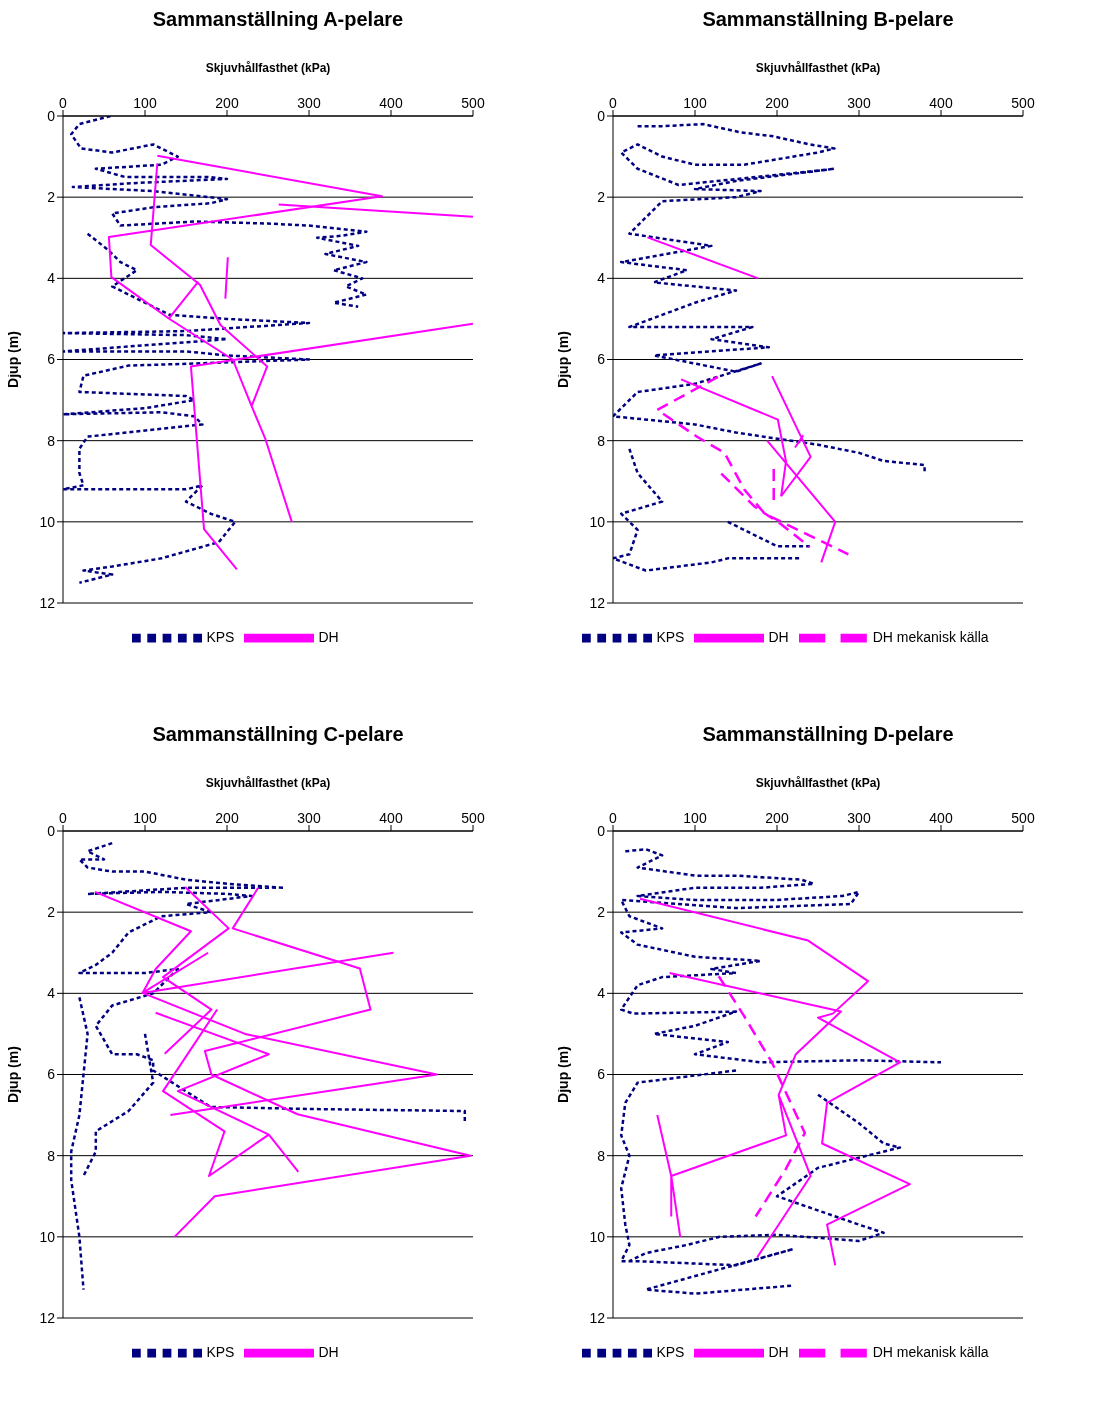  Describe the element at coordinates (828, 20) in the screenshot. I see `chart-title: Sammanställning B-pelare` at that location.